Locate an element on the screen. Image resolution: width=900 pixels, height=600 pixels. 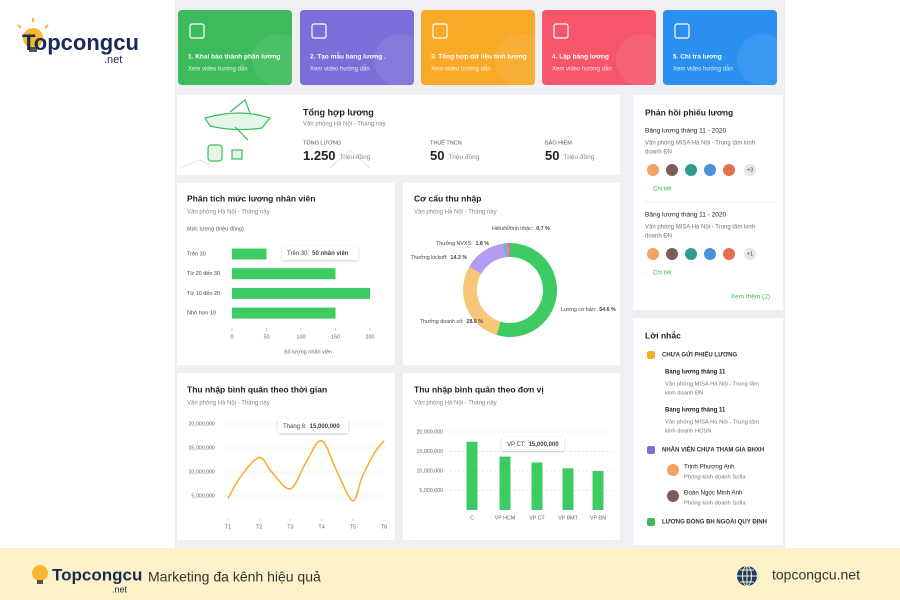
section-heading: LƯƠNG ĐÓNG BH NGOÀI QUY ĐỊNH is located at coordinates (714, 522).